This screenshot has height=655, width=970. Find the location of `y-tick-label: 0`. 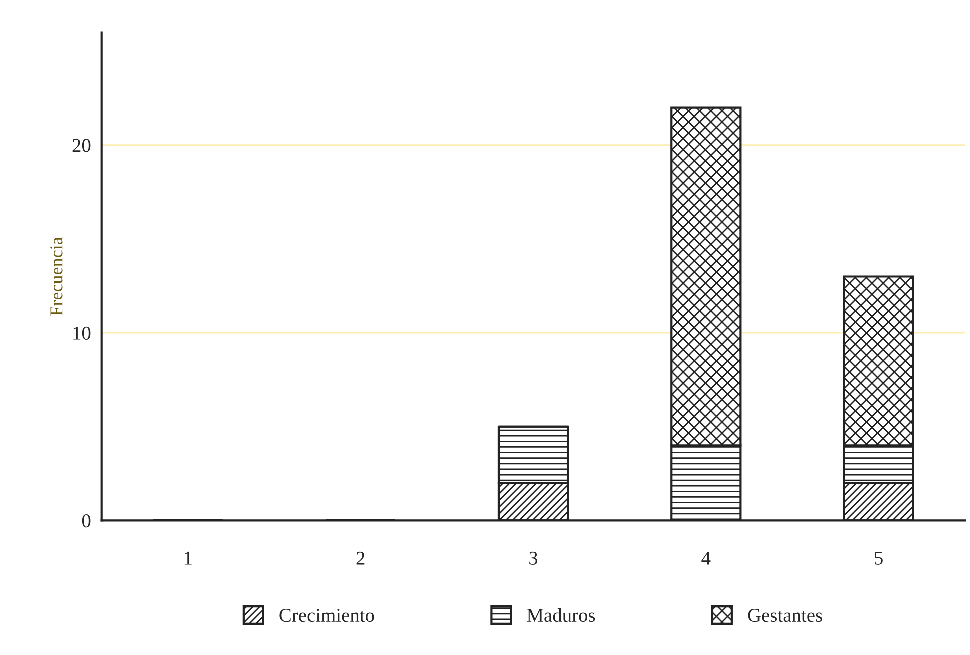

y-tick-label: 0 is located at coordinates (86, 521).